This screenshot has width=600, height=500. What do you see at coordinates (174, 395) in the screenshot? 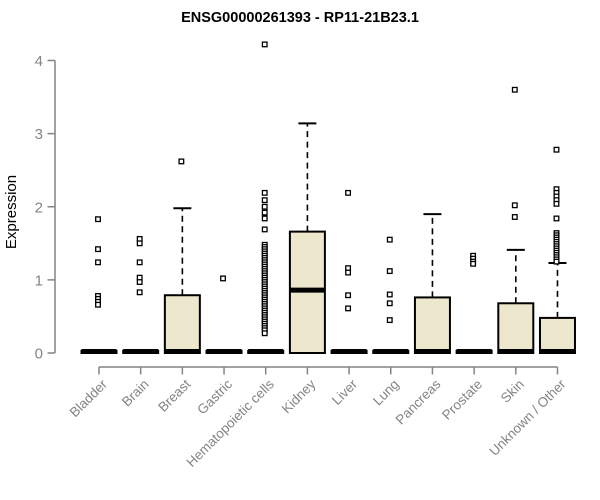
I see `x-tick-label-breast: Breast` at bounding box center [174, 395].